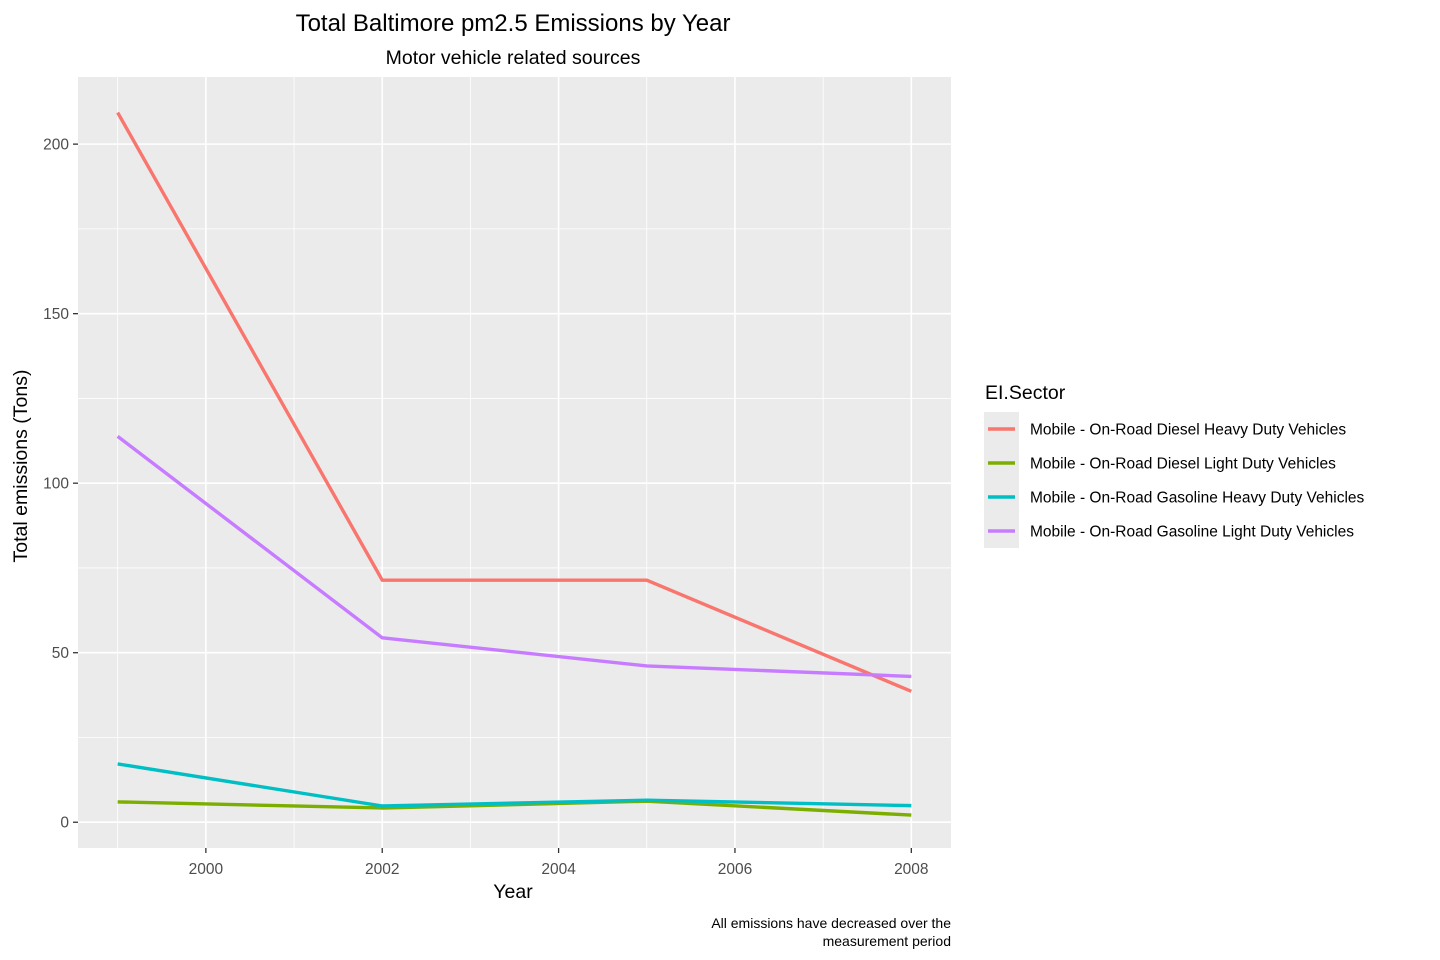 The image size is (1440, 960). I want to click on caption-line-2: measurement period, so click(887, 941).